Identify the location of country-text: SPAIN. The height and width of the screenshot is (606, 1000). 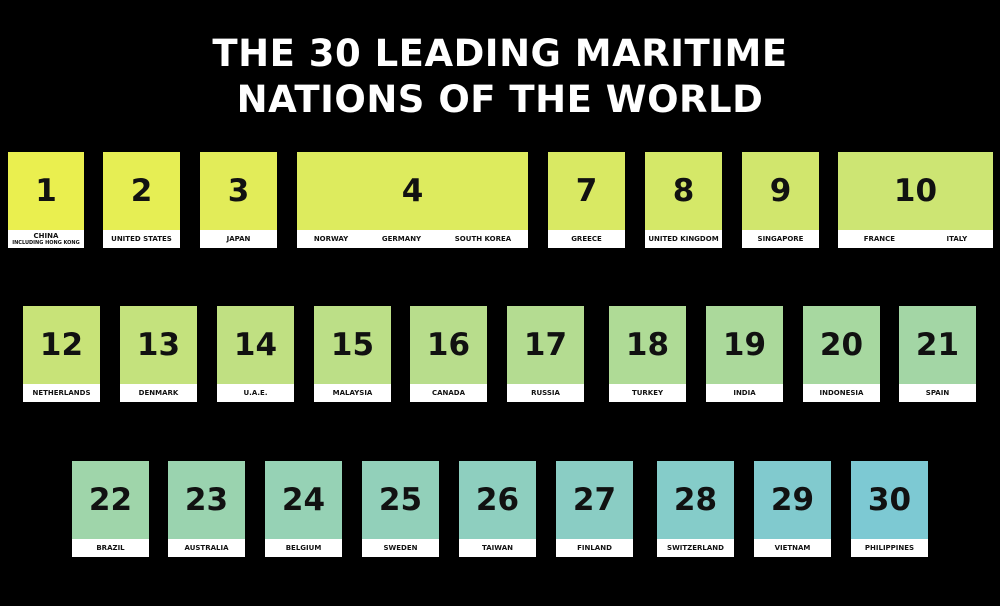
(937, 393).